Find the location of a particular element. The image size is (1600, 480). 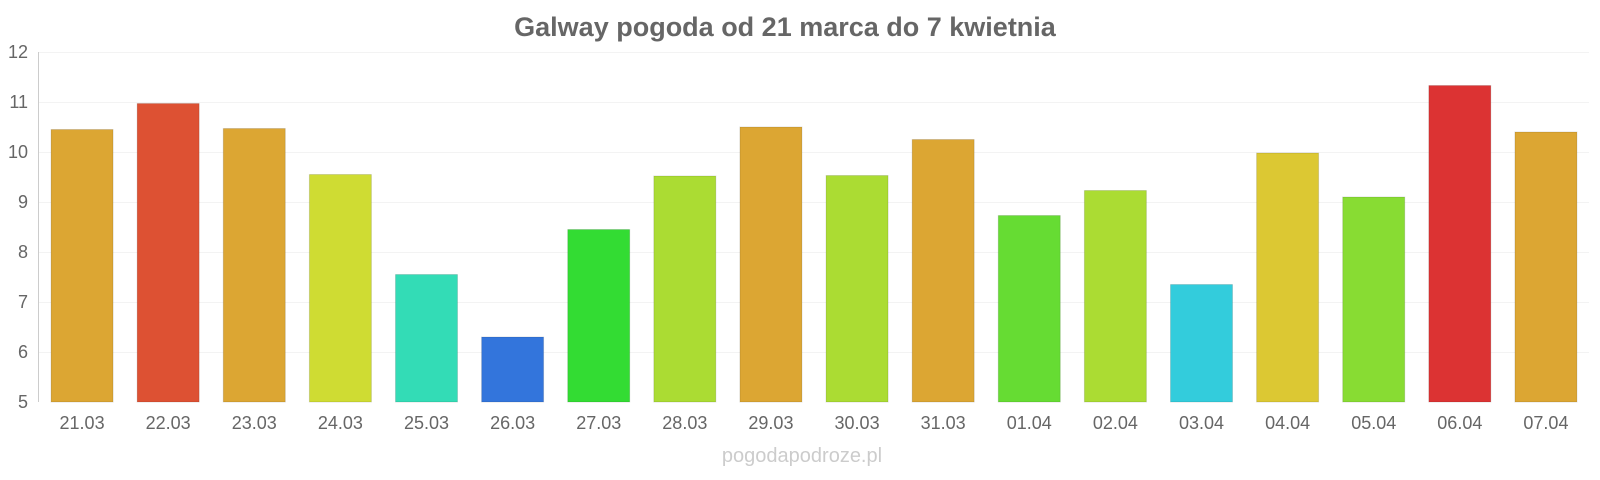

x-tick-label: 29.03 is located at coordinates (770, 423).